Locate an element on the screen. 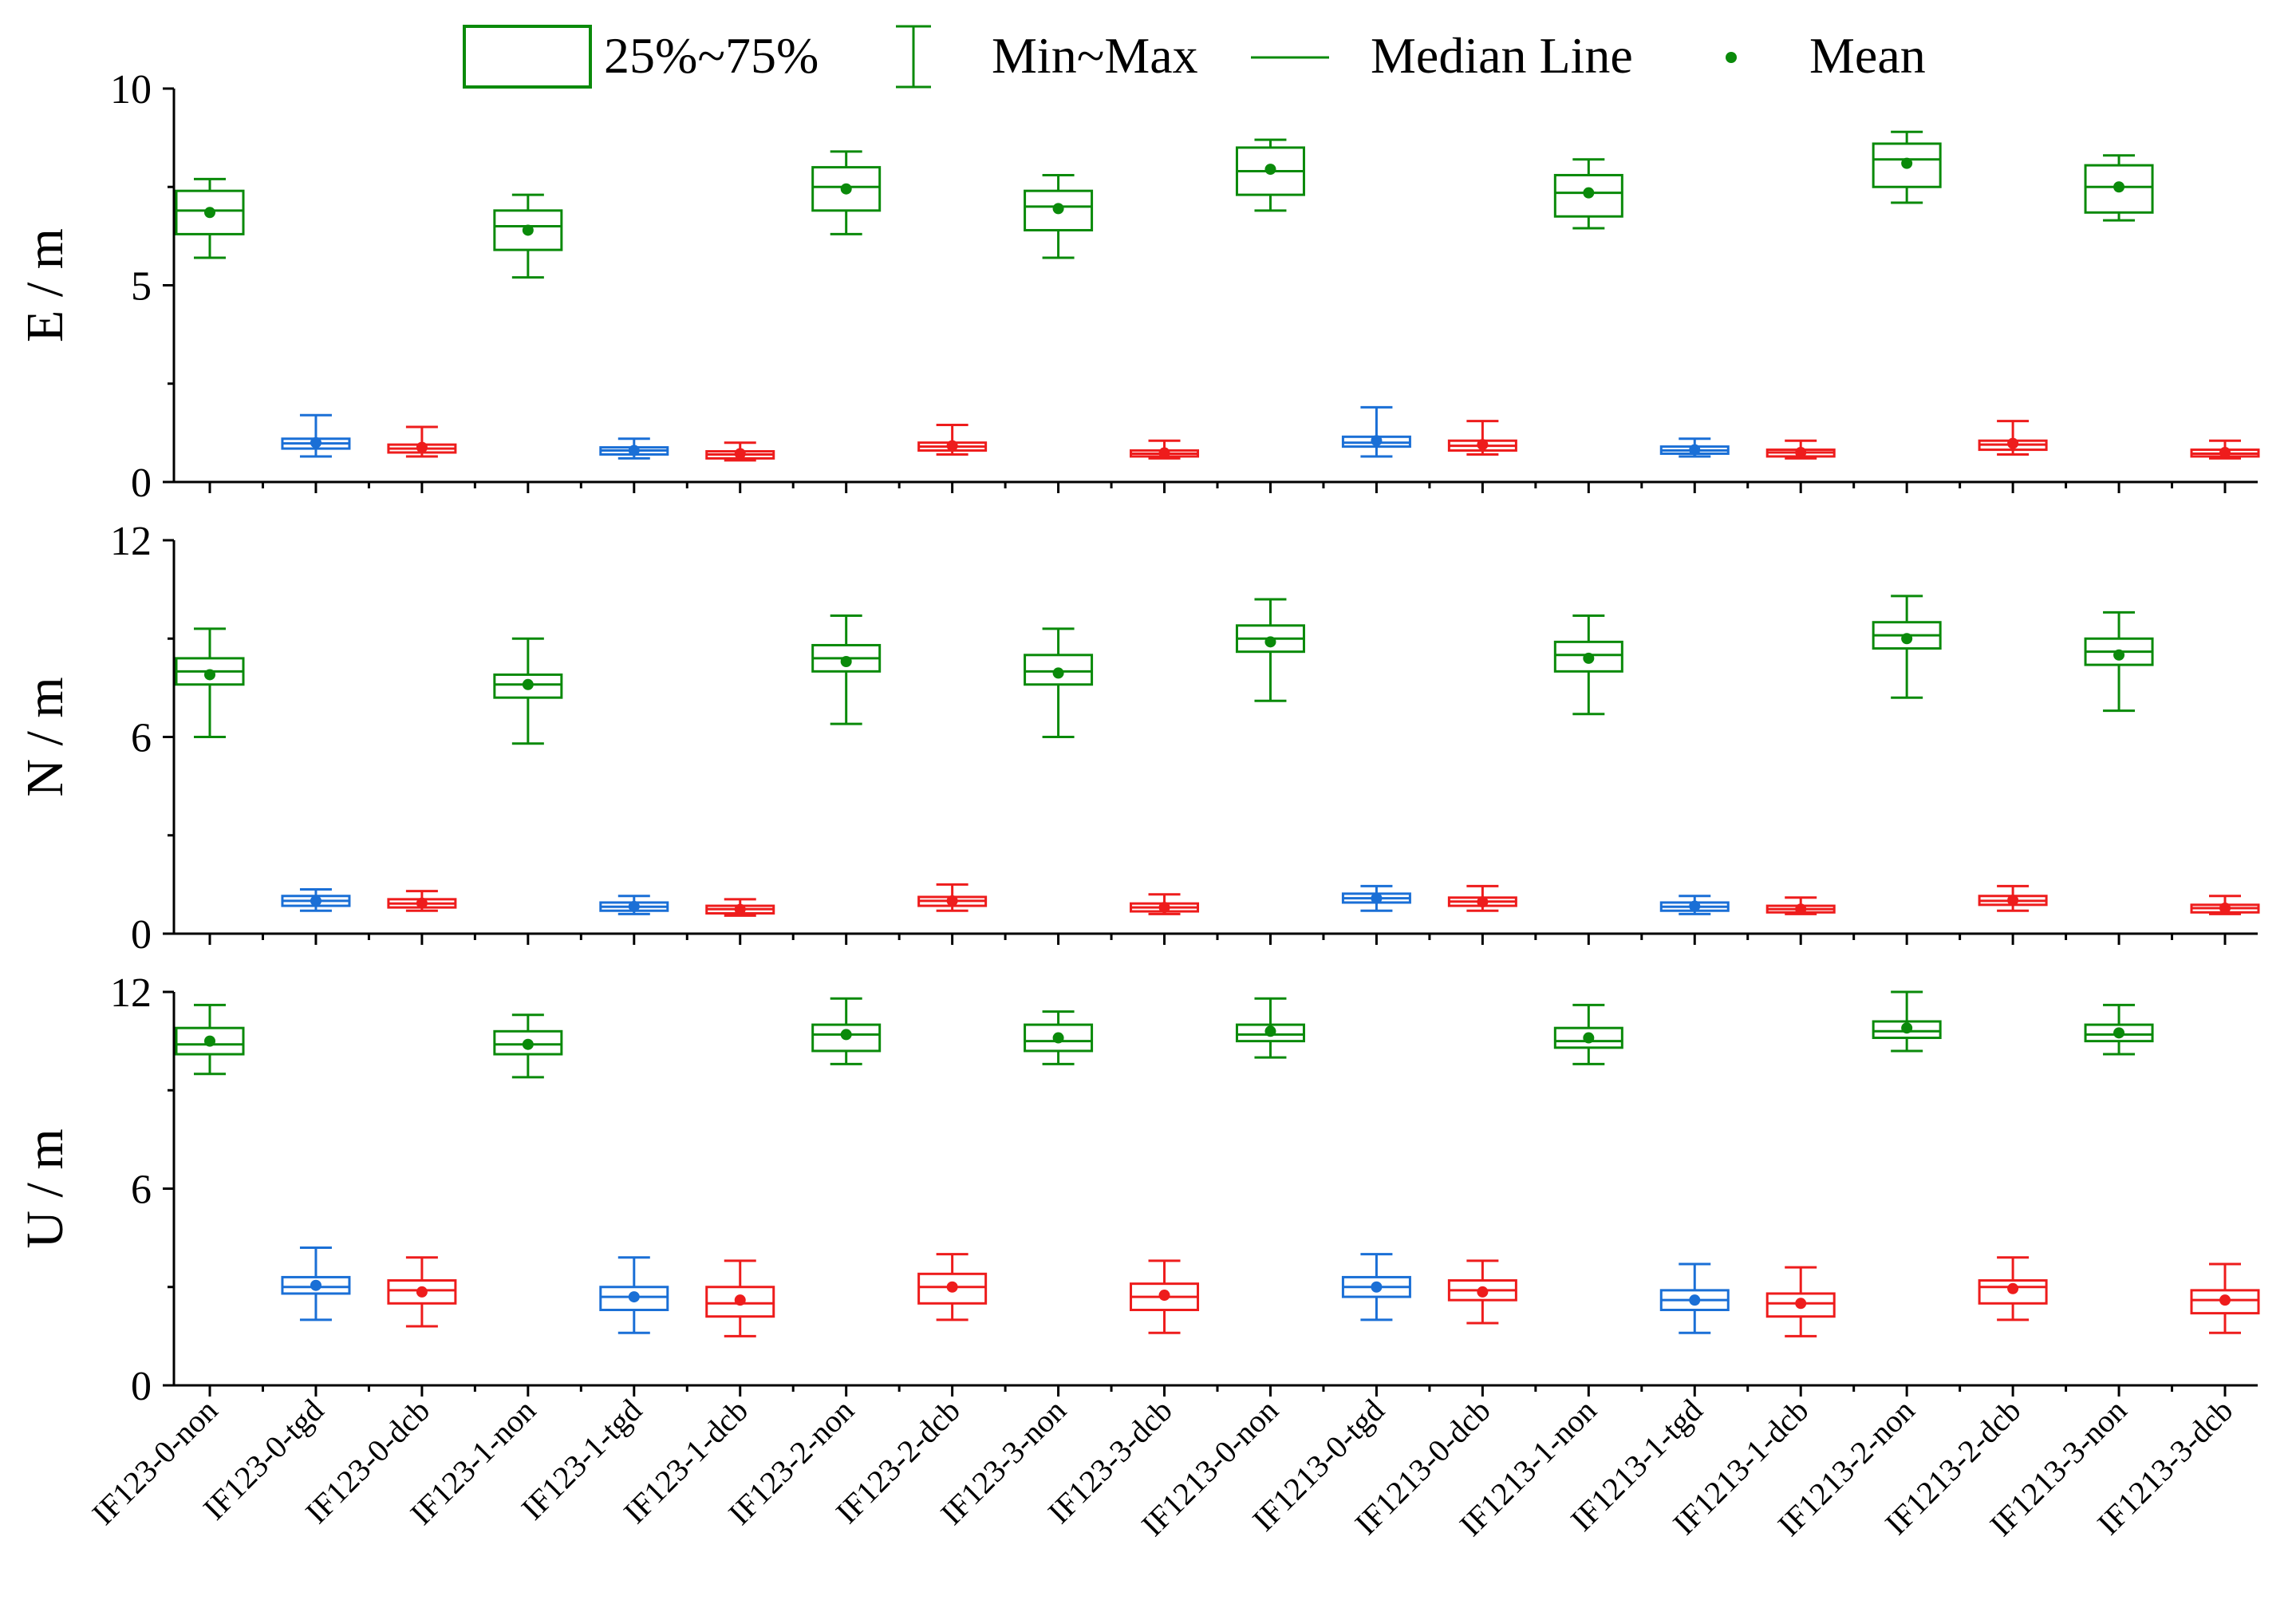  y-tick-label: 10 is located at coordinates (131, 90).